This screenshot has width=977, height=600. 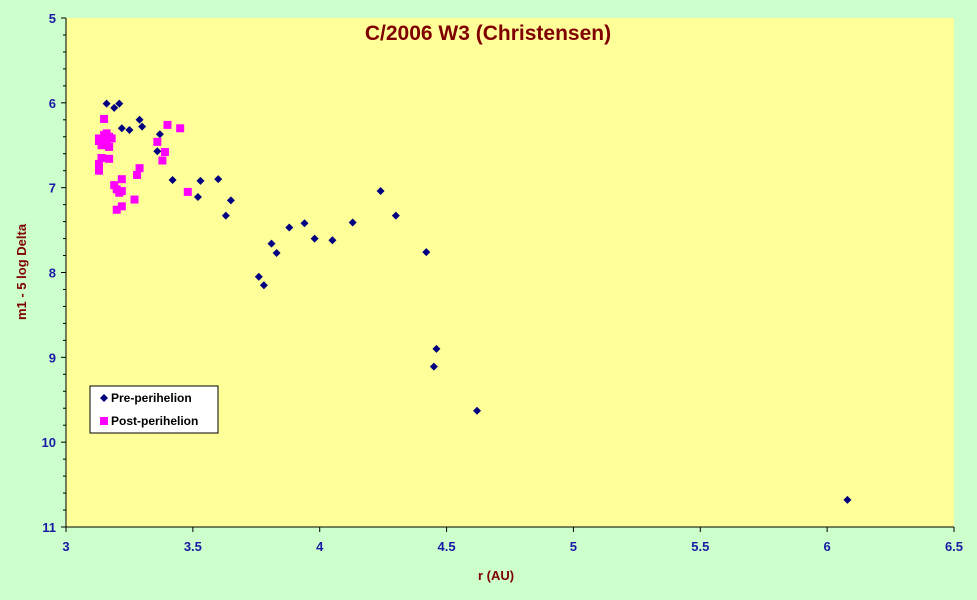 I want to click on x-tick-label: 5, so click(x=573, y=546).